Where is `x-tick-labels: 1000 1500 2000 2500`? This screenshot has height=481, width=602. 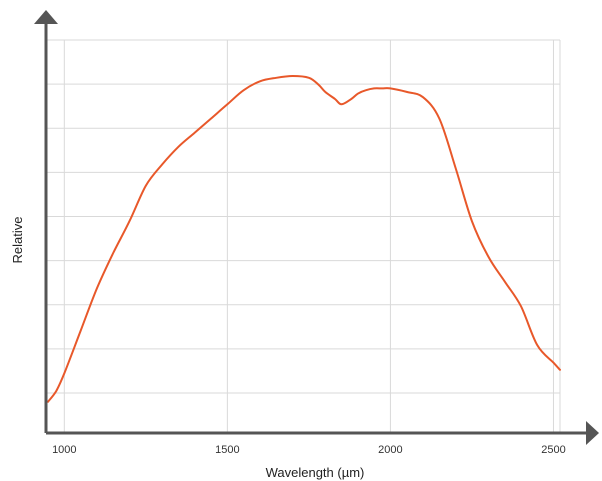
x-tick-labels: 1000 1500 2000 2500 is located at coordinates (309, 450).